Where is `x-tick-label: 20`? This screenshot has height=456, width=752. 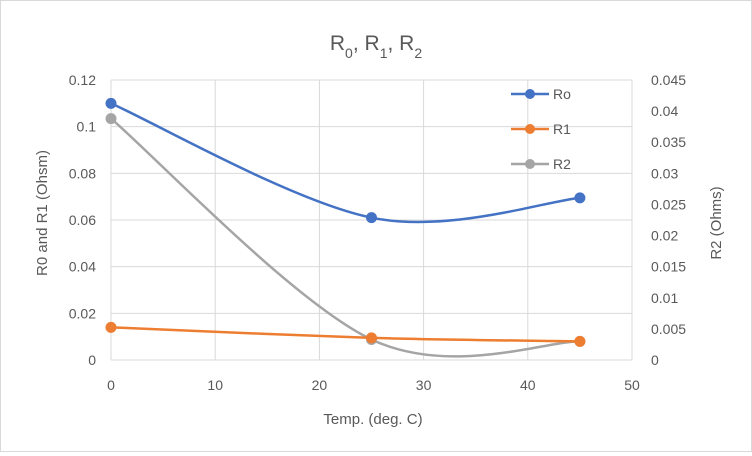 x-tick-label: 20 is located at coordinates (320, 385).